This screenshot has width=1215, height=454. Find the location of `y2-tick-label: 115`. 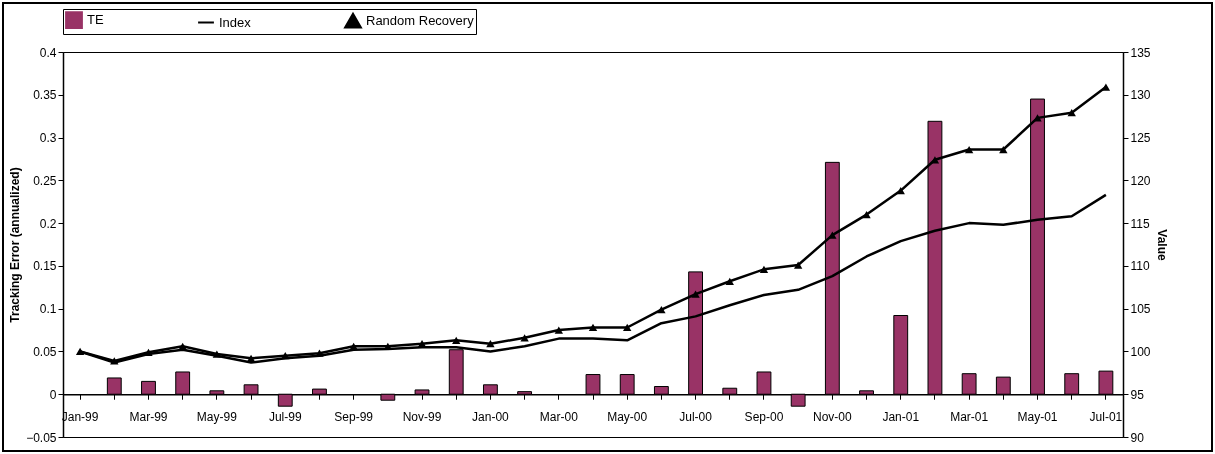

y2-tick-label: 115 is located at coordinates (1140, 223).